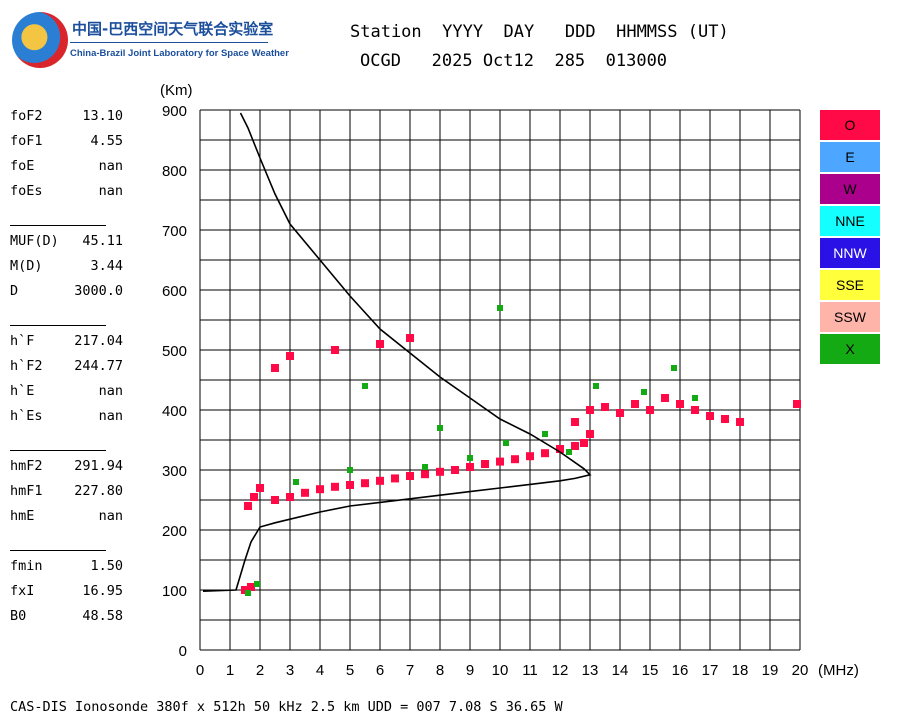 This screenshot has height=720, width=900. Describe the element at coordinates (102, 616) in the screenshot. I see `param-value: 48.58` at that location.